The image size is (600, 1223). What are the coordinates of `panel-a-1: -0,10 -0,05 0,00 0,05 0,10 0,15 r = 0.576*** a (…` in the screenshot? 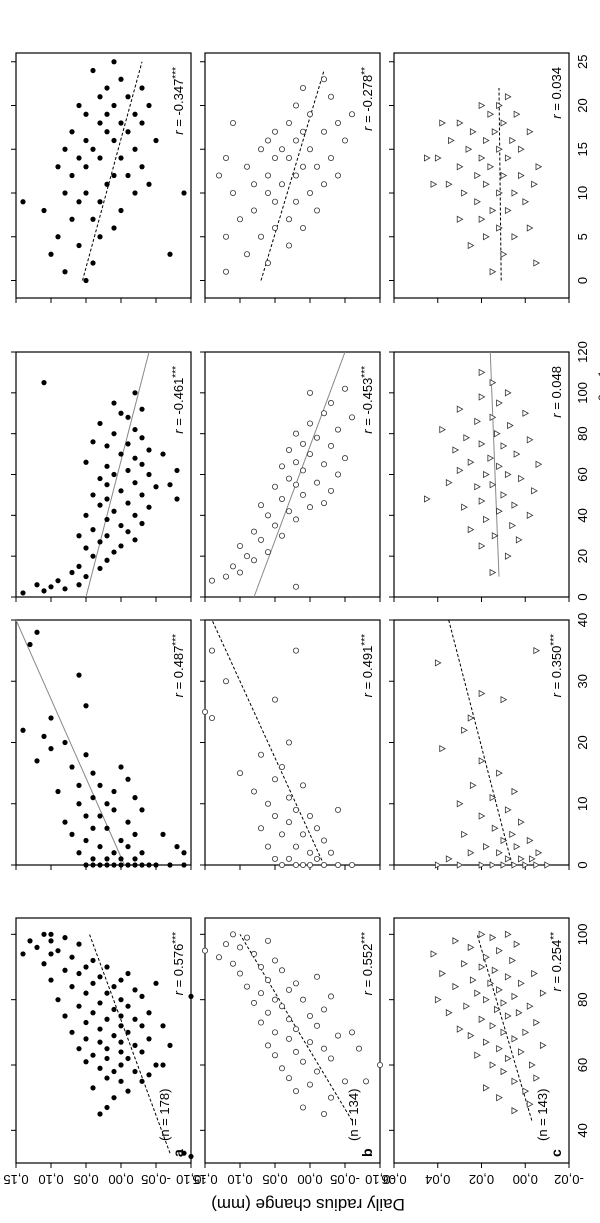 It's located at (104, 1052).